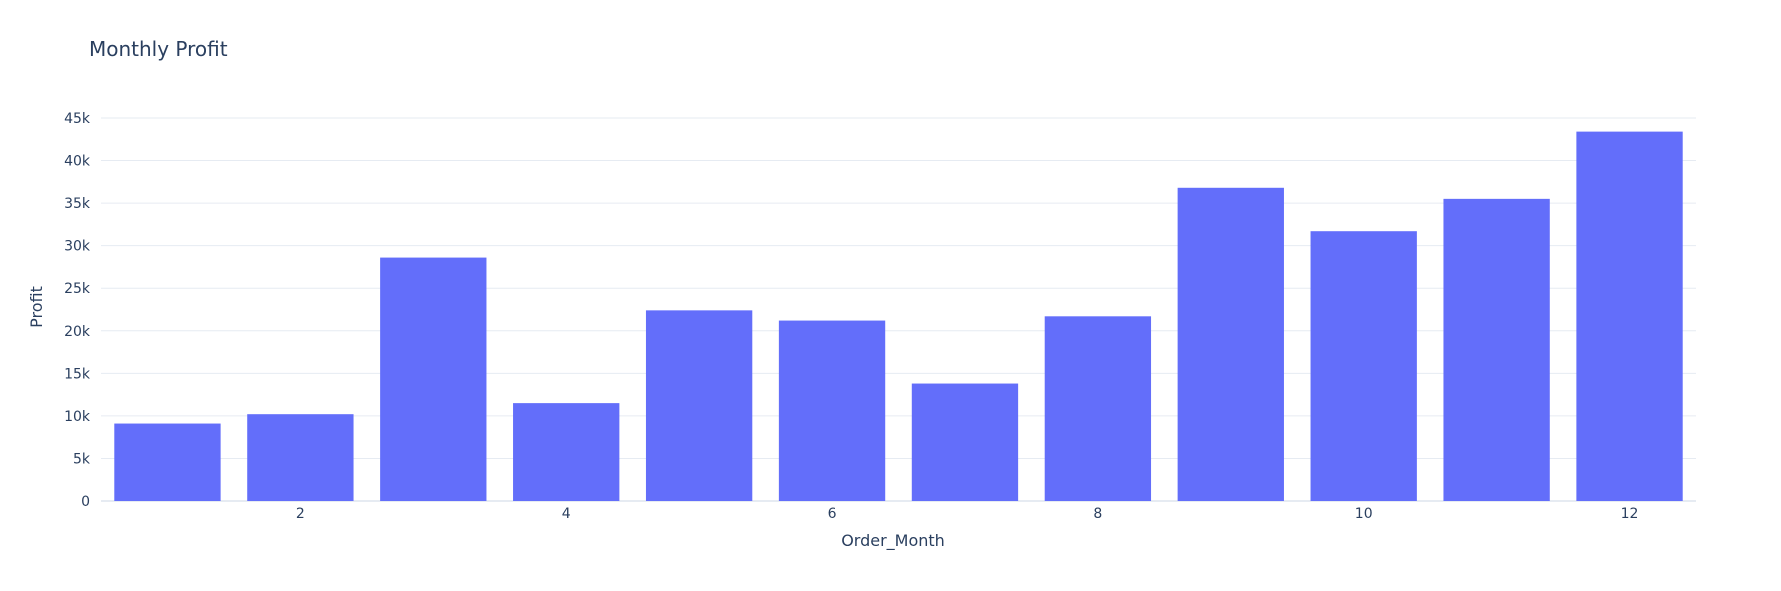 This screenshot has height=591, width=1781. What do you see at coordinates (77, 119) in the screenshot?
I see `y-tick-label: 45k` at bounding box center [77, 119].